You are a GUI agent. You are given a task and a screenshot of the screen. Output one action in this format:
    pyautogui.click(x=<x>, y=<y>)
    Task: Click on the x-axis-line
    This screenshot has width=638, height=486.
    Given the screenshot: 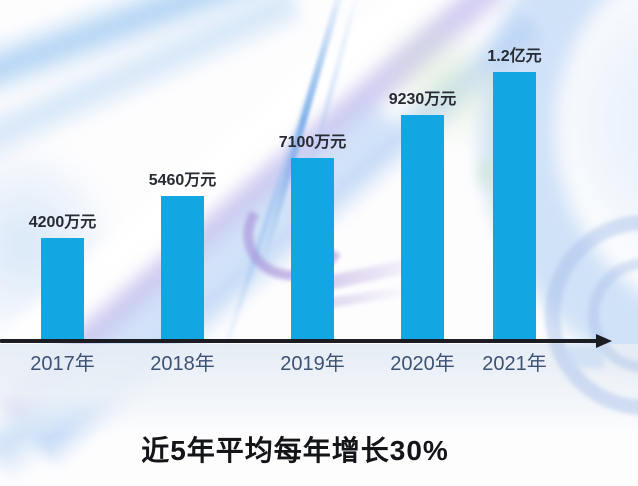 What is the action you would take?
    pyautogui.click(x=299, y=341)
    